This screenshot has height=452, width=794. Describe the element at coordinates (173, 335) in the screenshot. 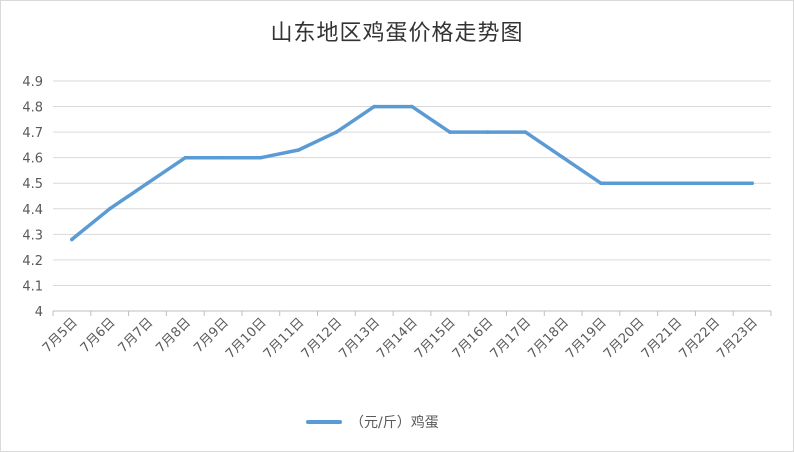

I see `x-tick-label: 7月8日` at that location.